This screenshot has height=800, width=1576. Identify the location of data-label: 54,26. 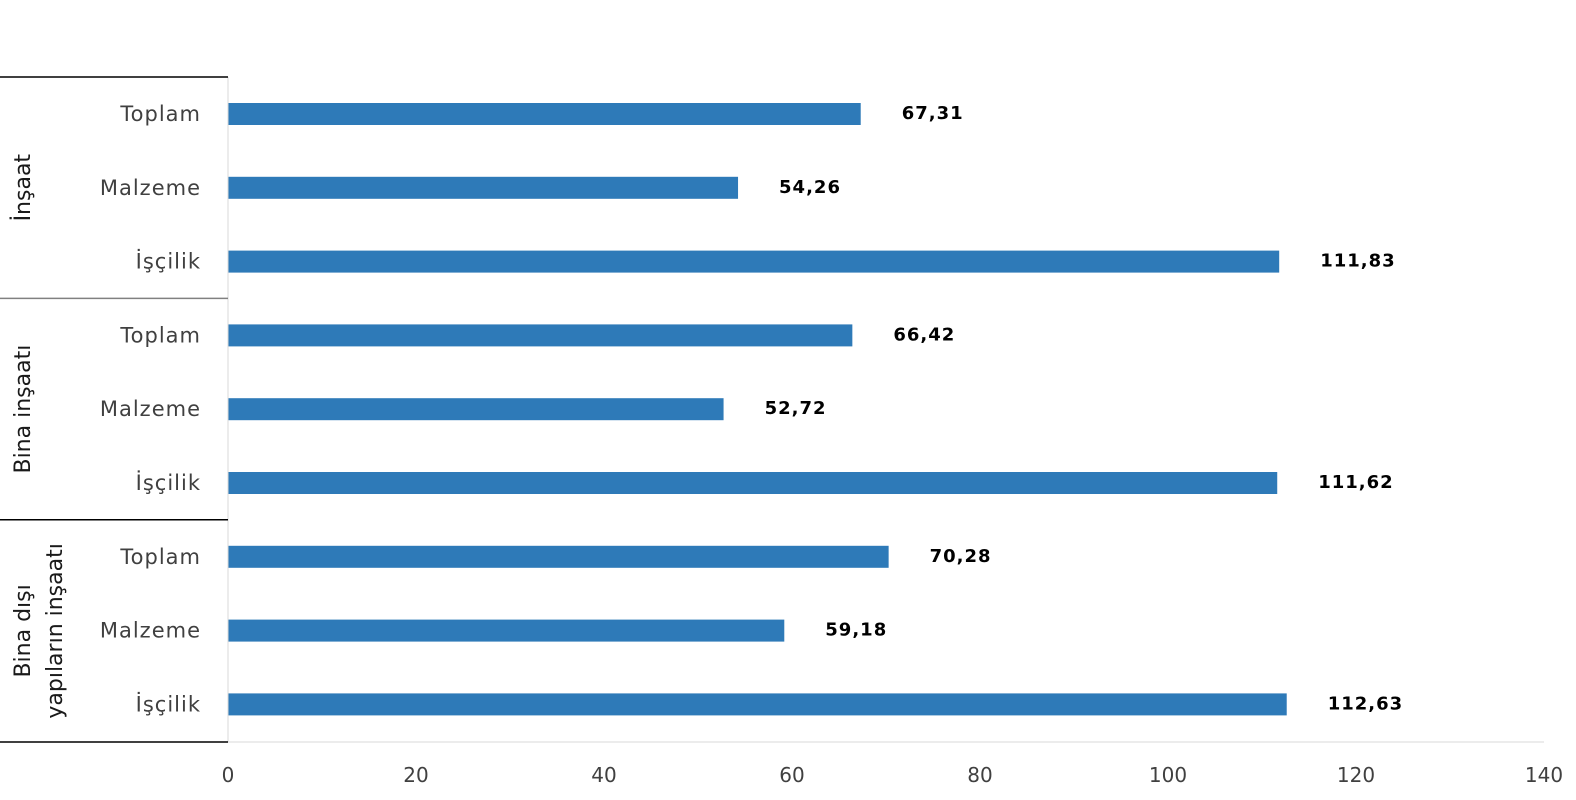
(810, 187).